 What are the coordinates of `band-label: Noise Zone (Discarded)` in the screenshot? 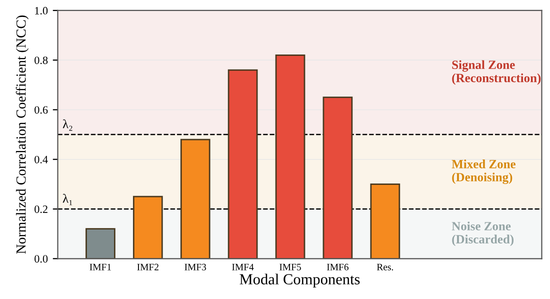 It's located at (483, 234).